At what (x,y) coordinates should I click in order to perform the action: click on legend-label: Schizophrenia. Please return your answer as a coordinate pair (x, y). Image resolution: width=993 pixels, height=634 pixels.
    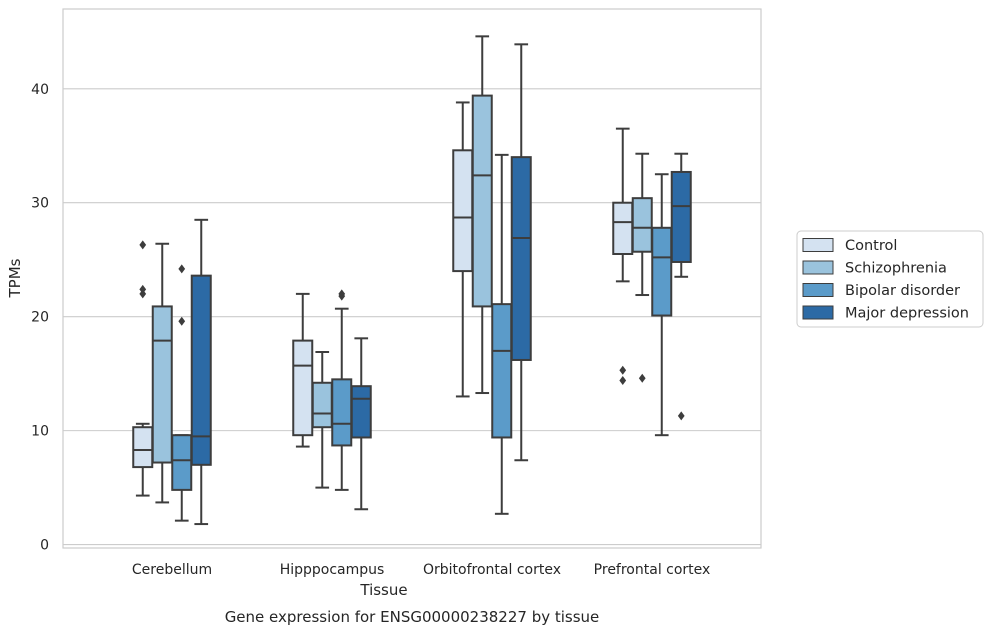
    Looking at the image, I should click on (896, 269).